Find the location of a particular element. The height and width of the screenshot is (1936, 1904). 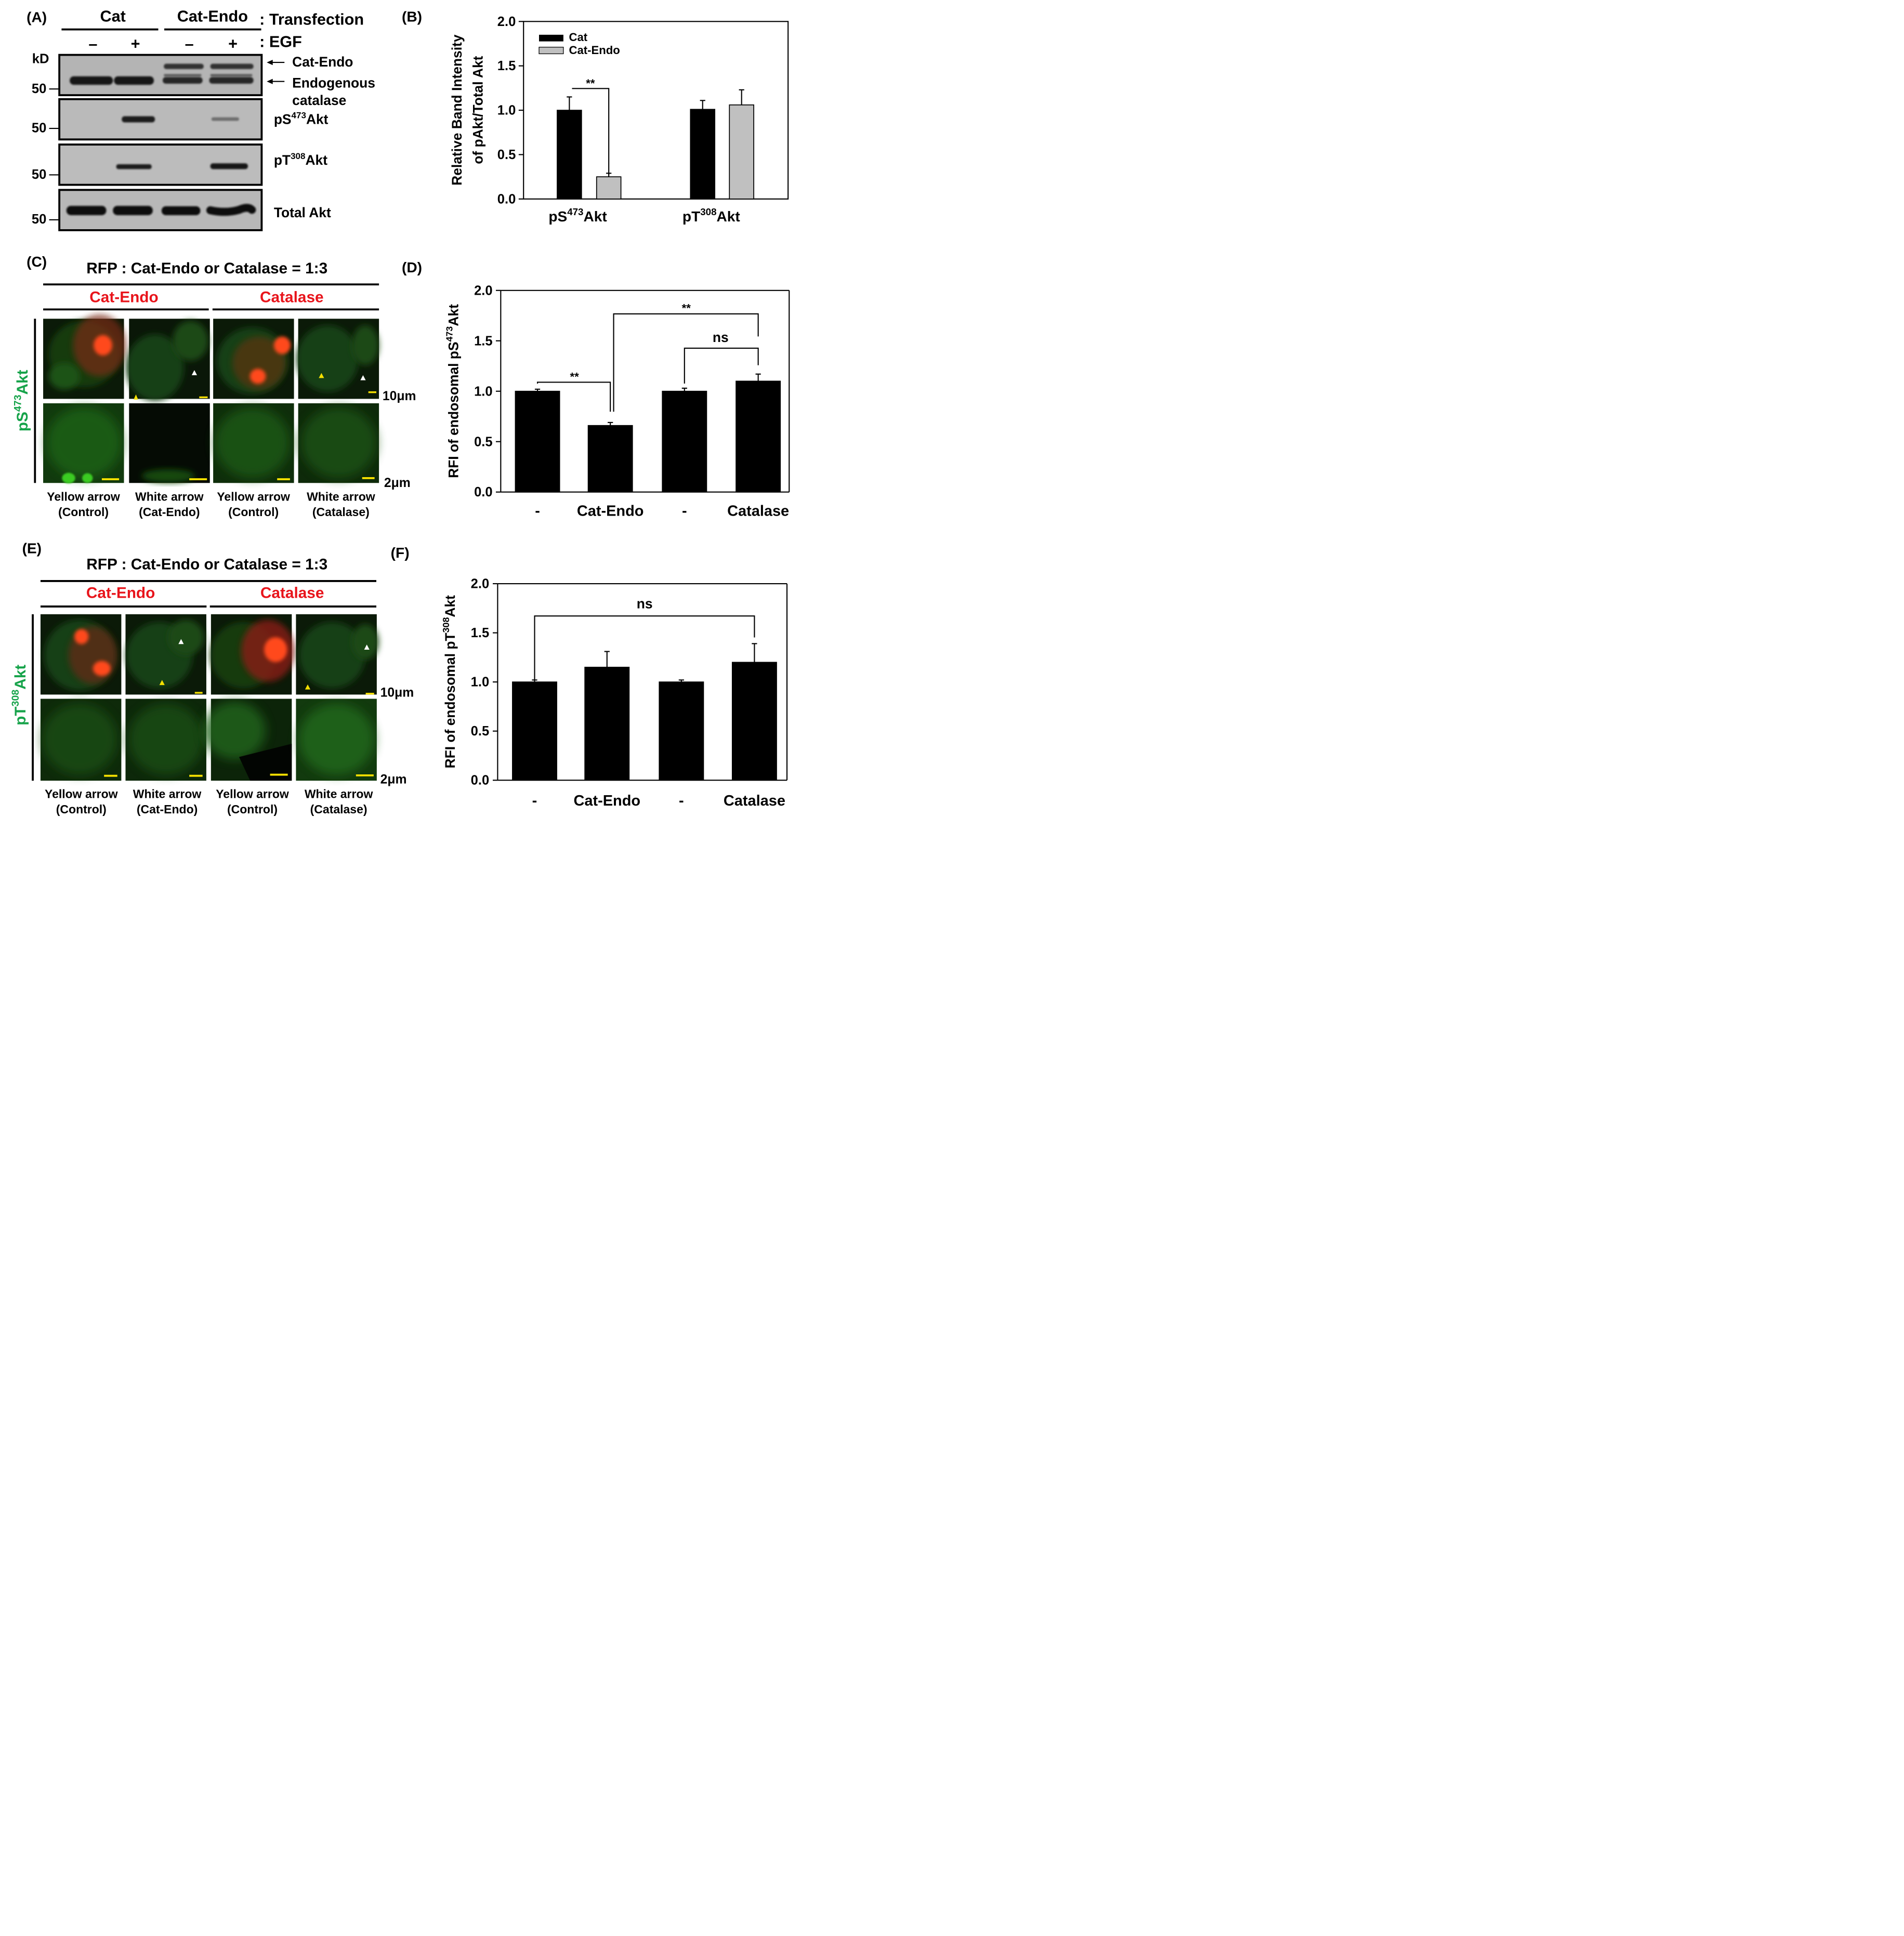

panel-b-label: (B) is located at coordinates (412, 17).